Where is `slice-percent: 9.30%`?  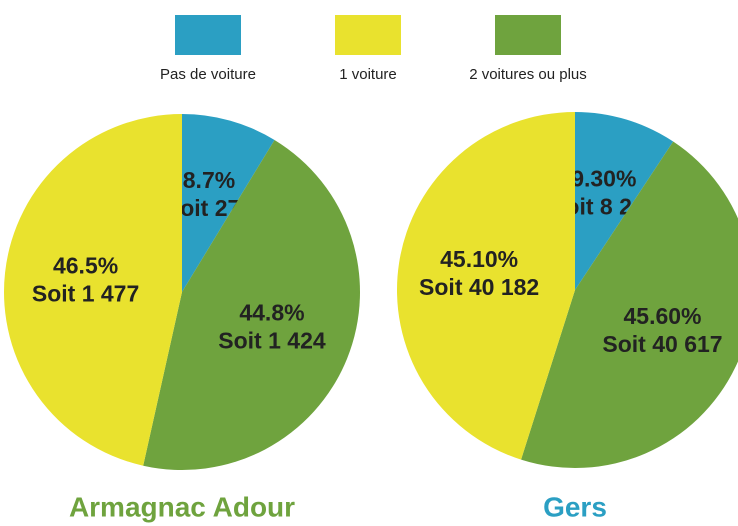
slice-percent: 9.30% is located at coordinates (603, 178).